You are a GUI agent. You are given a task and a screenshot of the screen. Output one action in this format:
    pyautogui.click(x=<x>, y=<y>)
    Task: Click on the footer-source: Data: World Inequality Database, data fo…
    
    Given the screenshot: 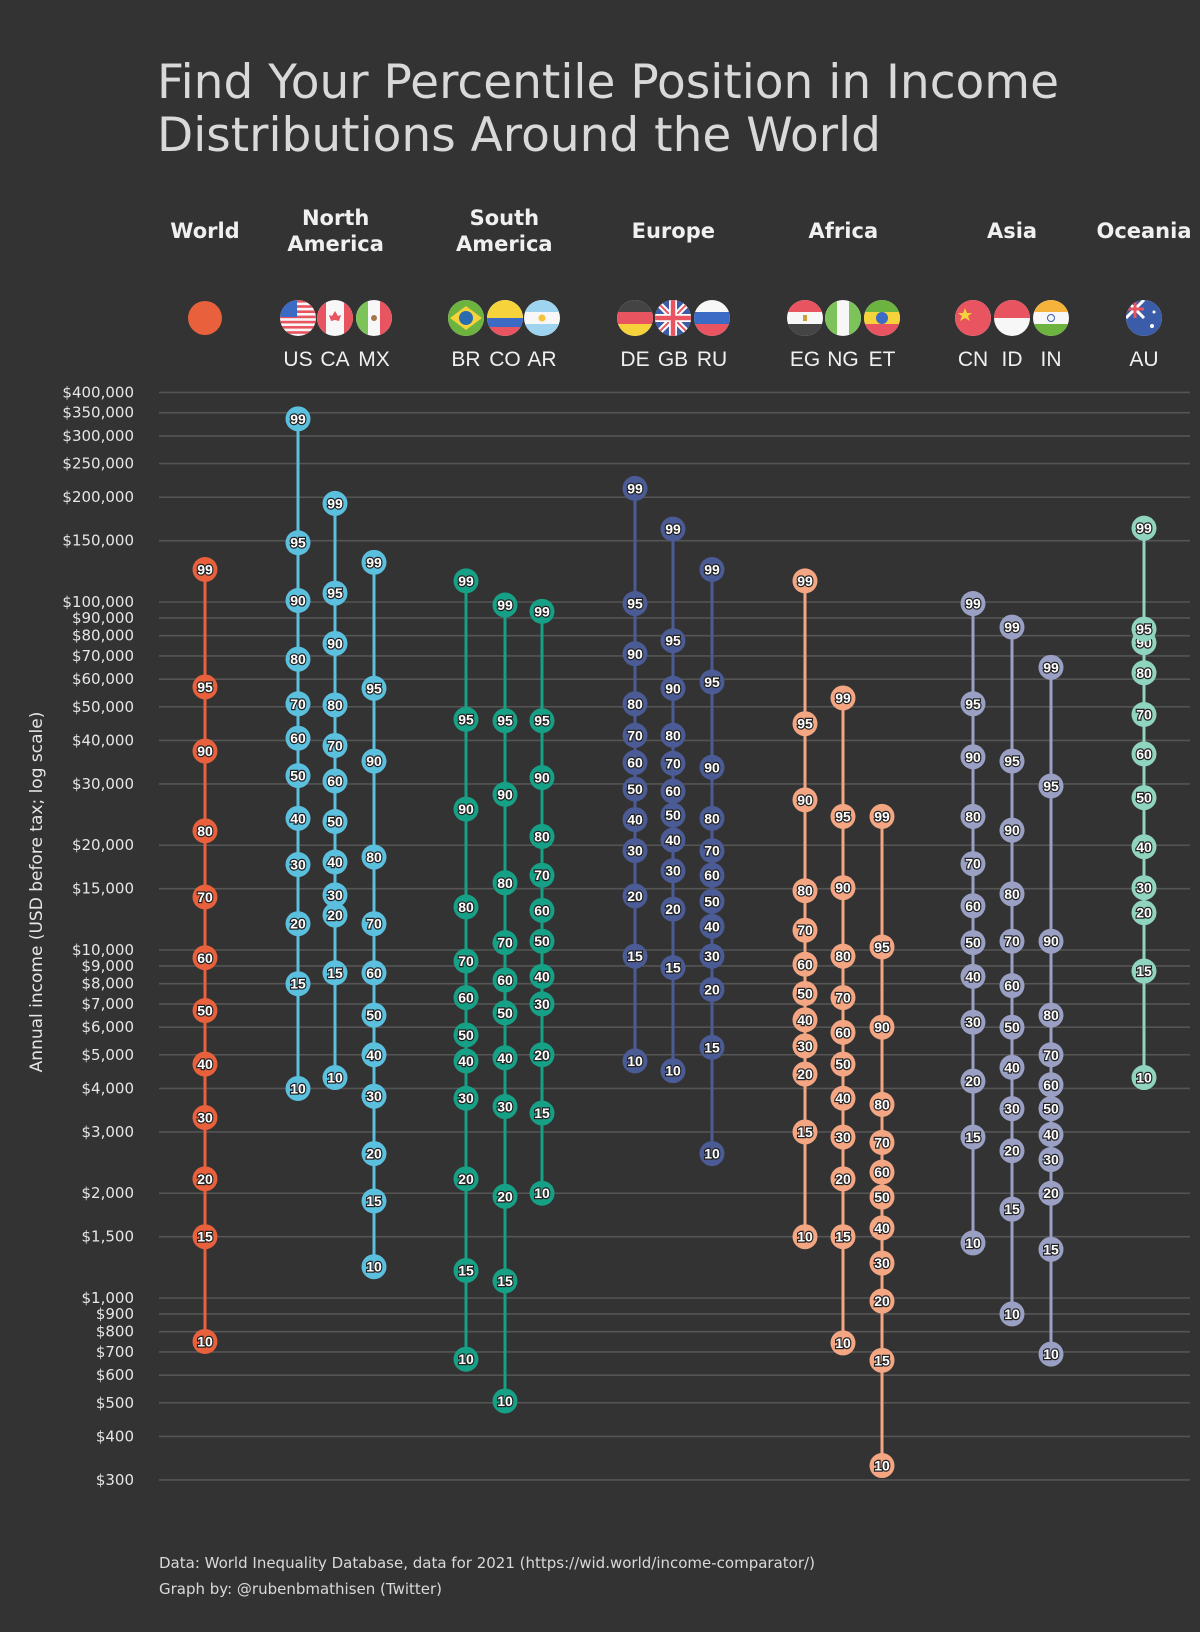 What is the action you would take?
    pyautogui.click(x=487, y=1563)
    